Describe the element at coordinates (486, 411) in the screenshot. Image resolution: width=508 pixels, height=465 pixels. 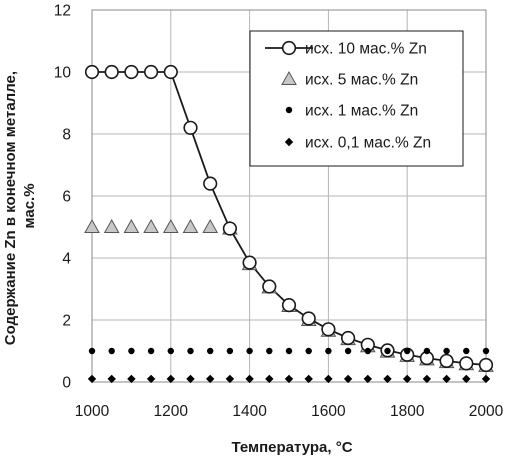
I see `x-tick-label: 2000` at that location.